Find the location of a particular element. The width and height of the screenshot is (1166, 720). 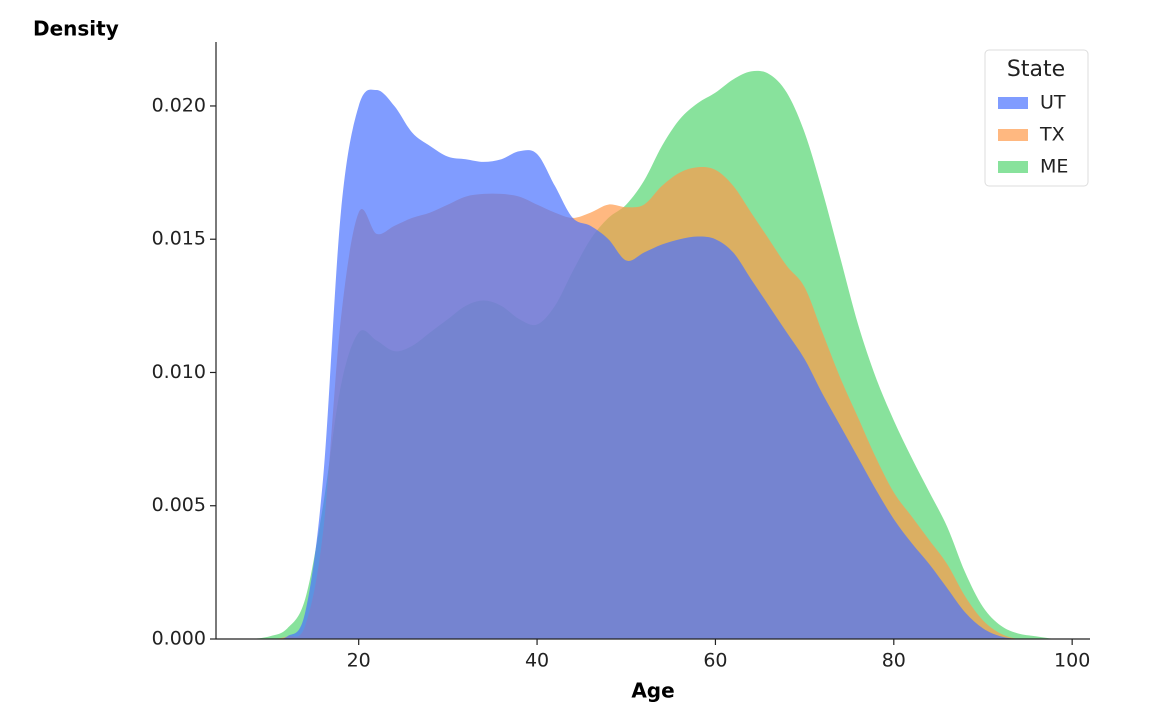

legend-box is located at coordinates (1036, 118).